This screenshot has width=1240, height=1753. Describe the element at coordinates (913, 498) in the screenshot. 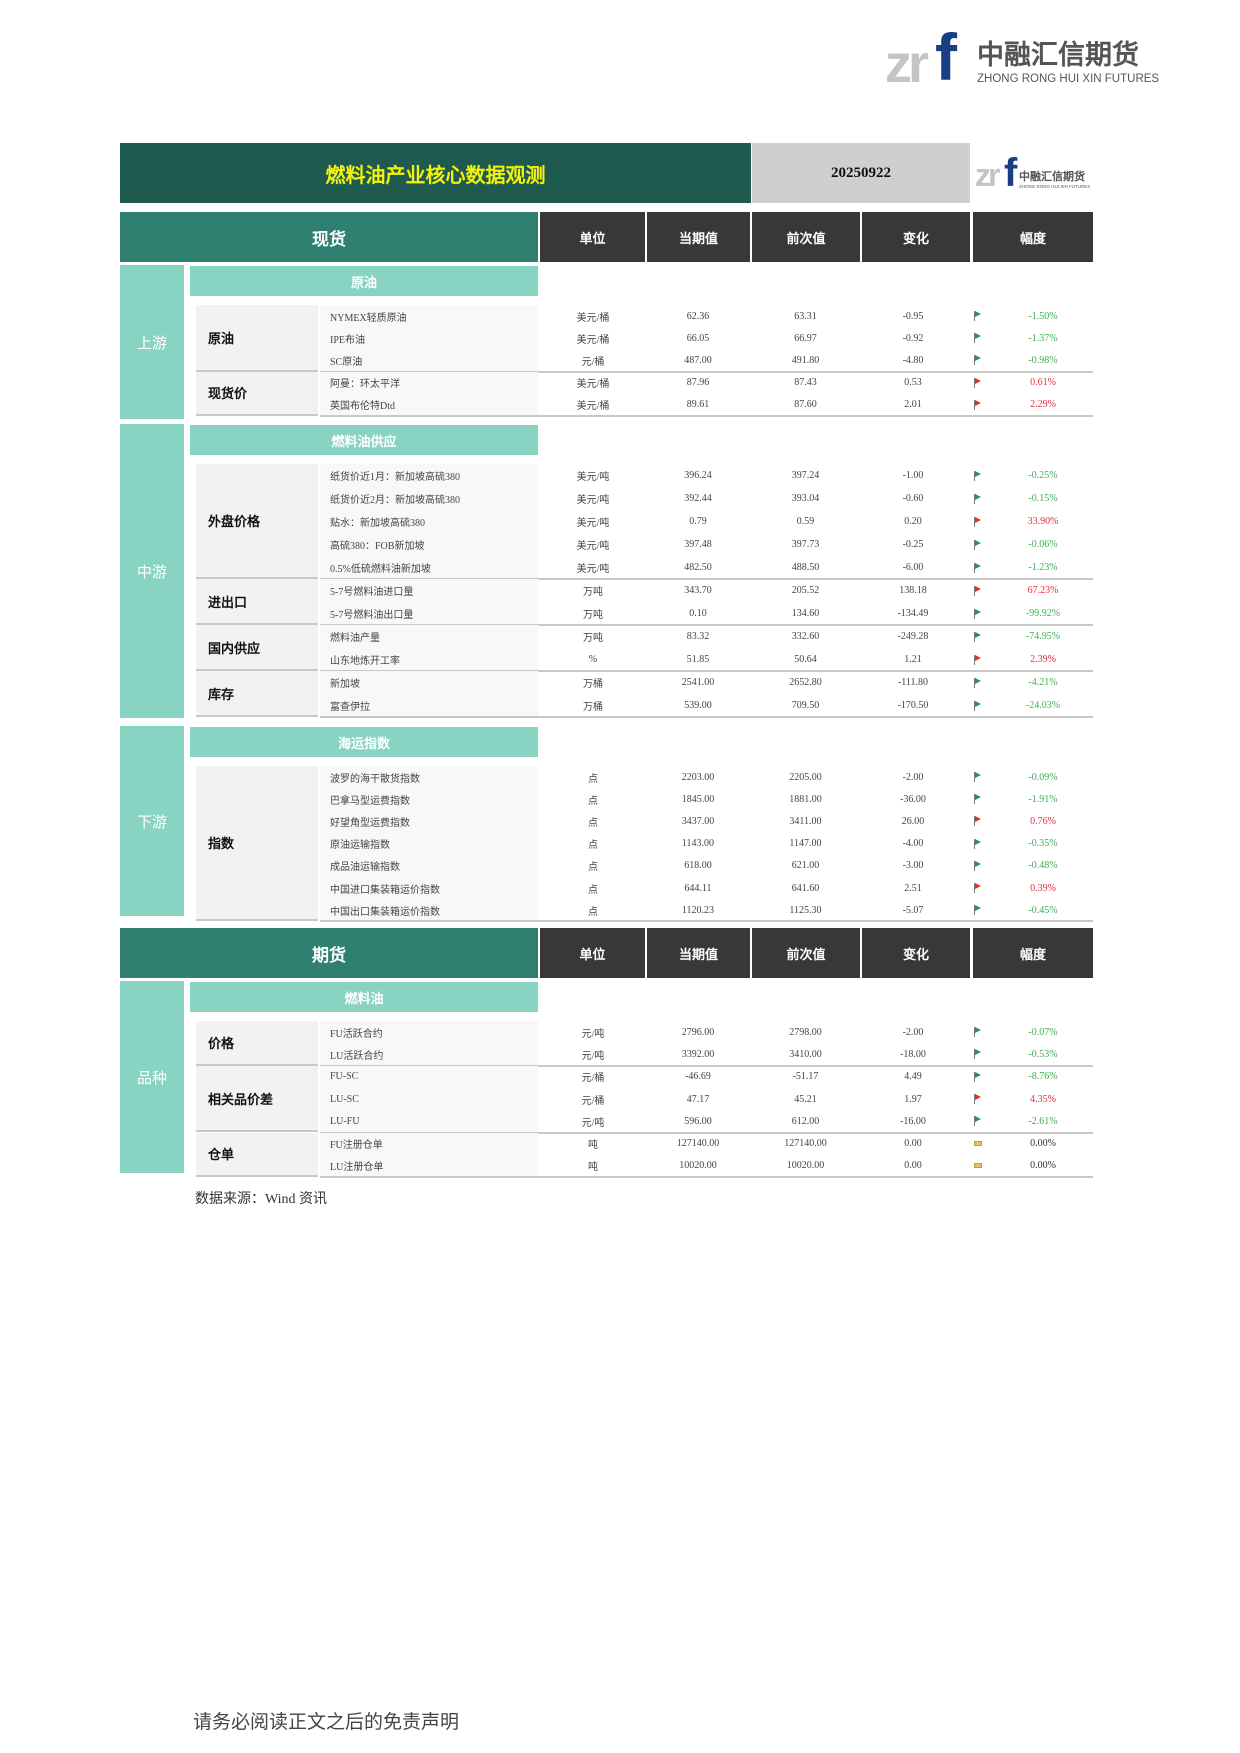

I see `change-value: -0.60` at that location.